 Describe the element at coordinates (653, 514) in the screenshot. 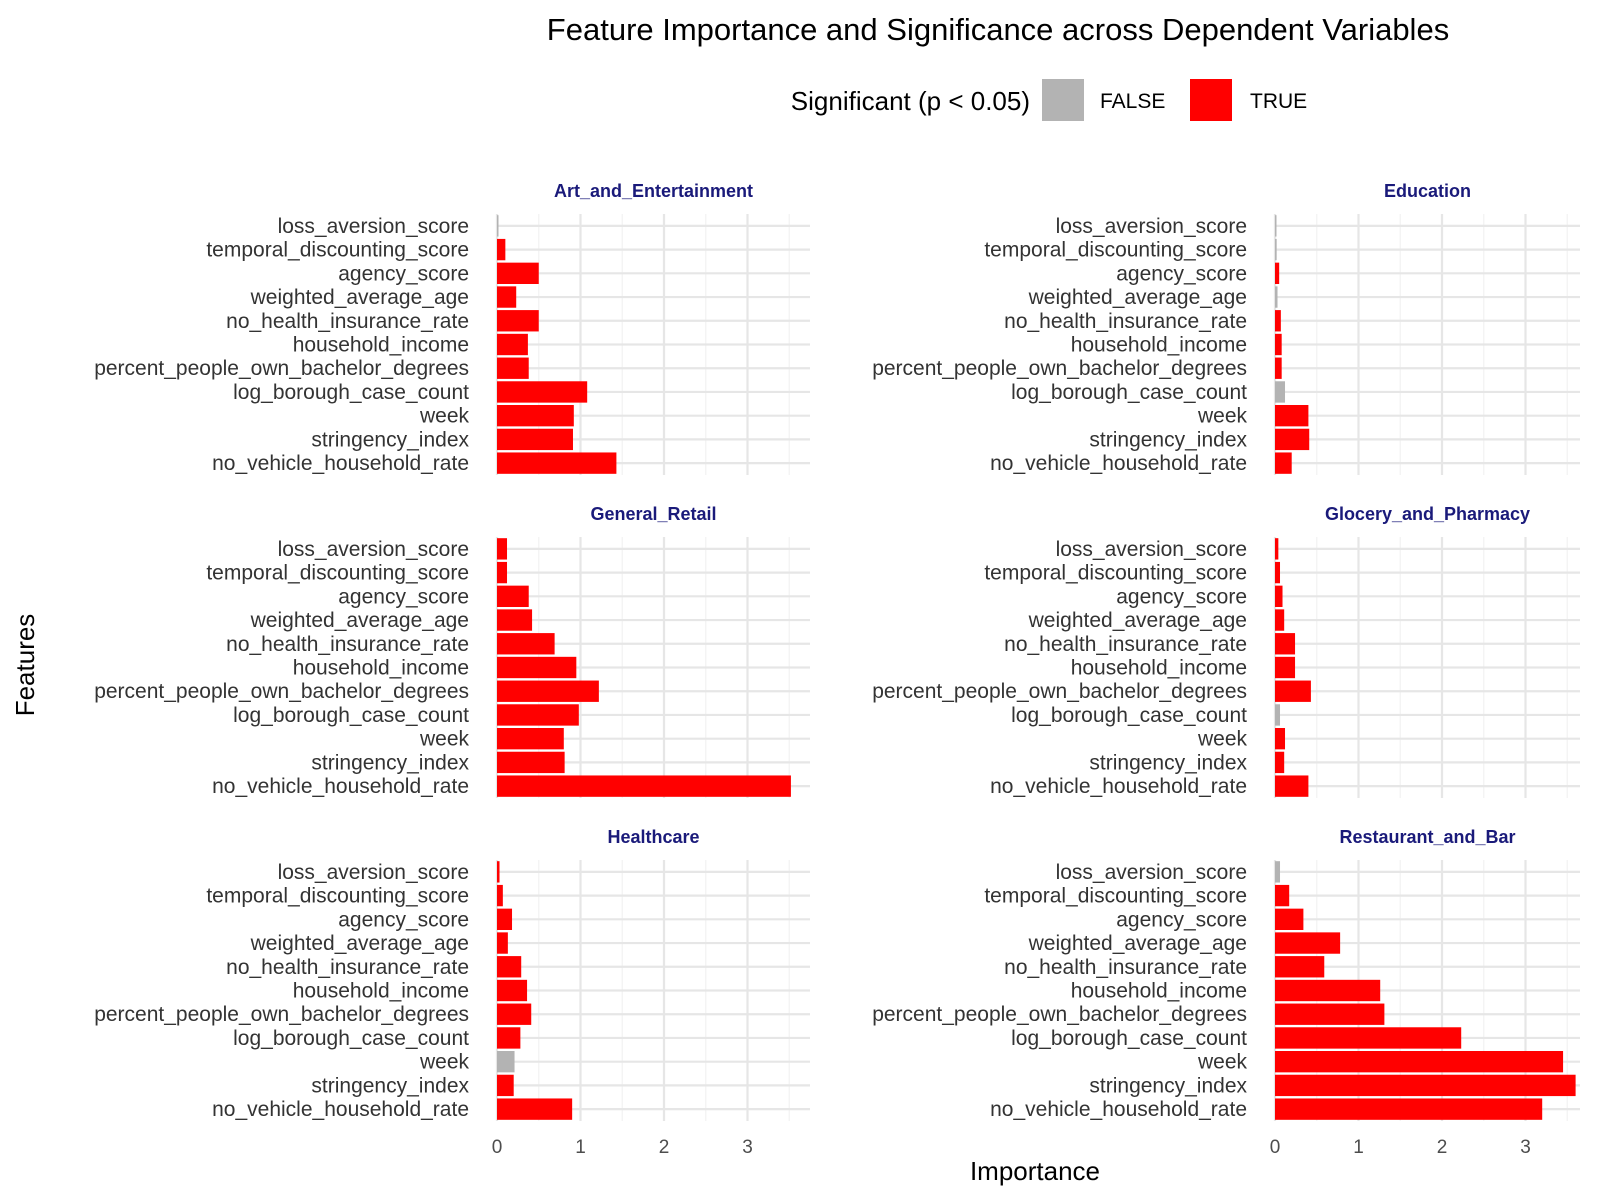

I see `facet-title: General_Retail` at that location.